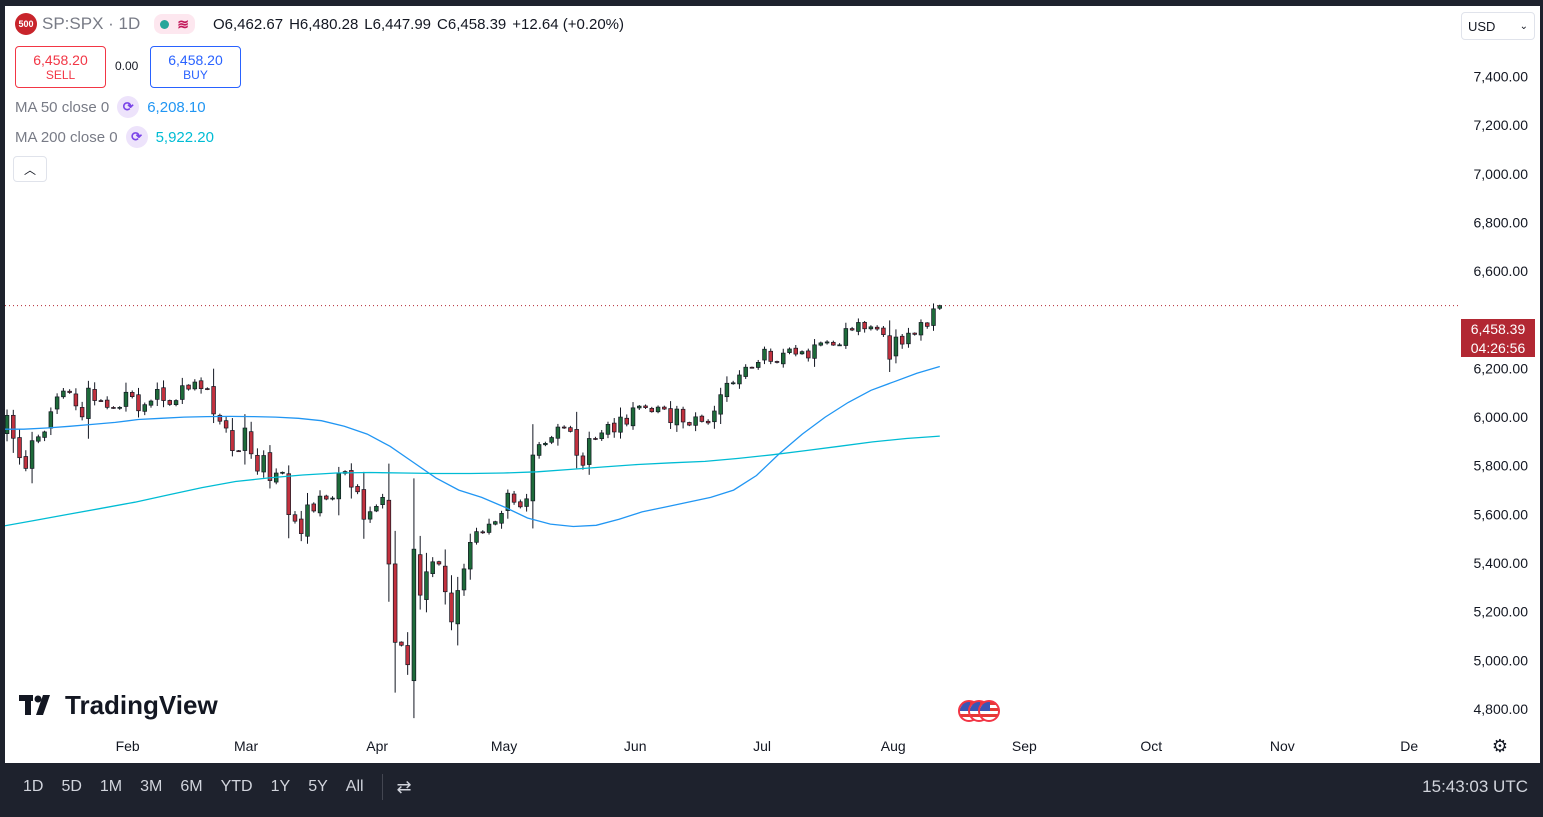 The height and width of the screenshot is (817, 1543). I want to click on events-flags, so click(979, 711).